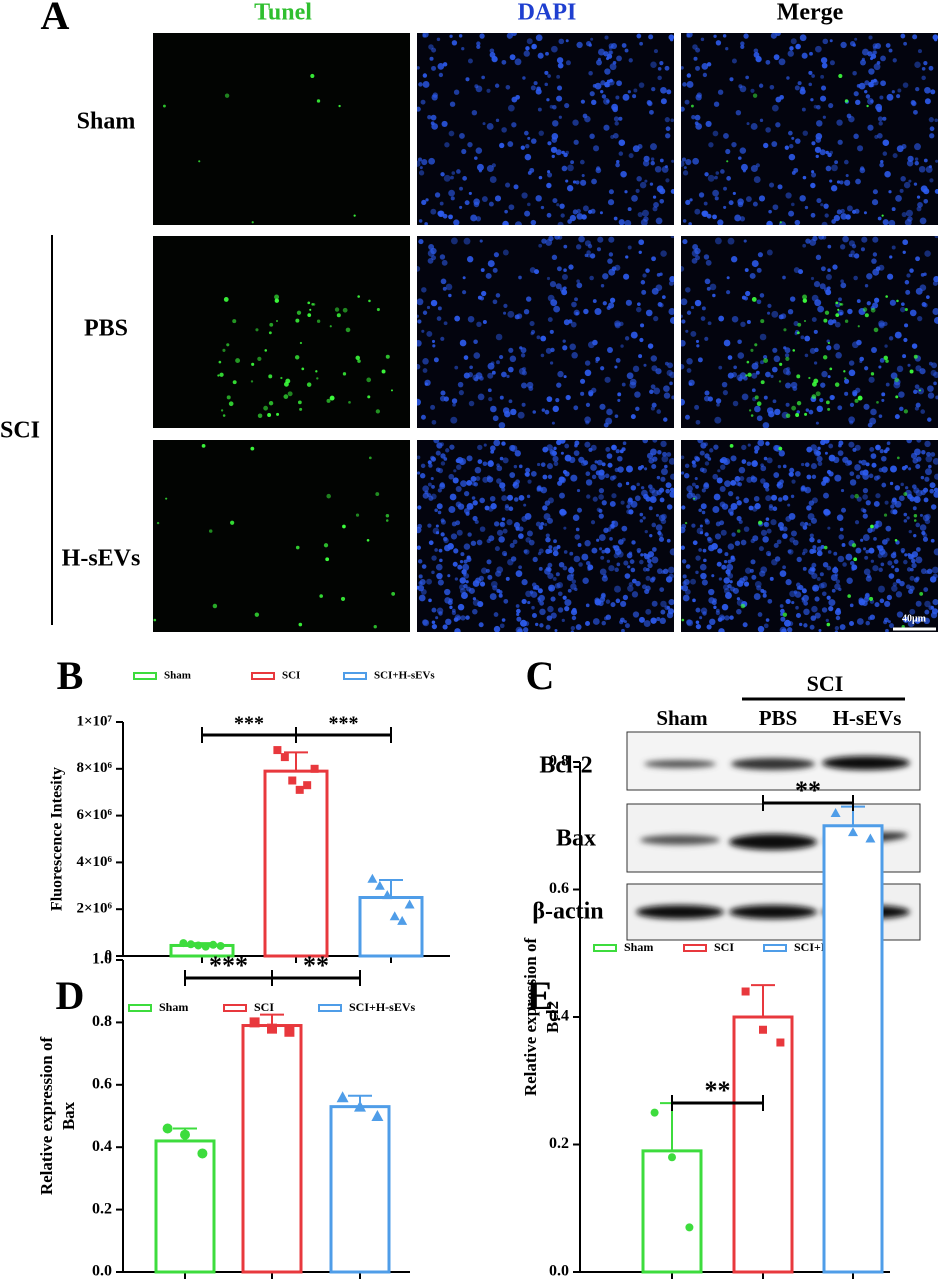 The width and height of the screenshot is (941, 1284). What do you see at coordinates (404, 676) in the screenshot?
I see `legend-label: SCI+H-sEVs` at bounding box center [404, 676].